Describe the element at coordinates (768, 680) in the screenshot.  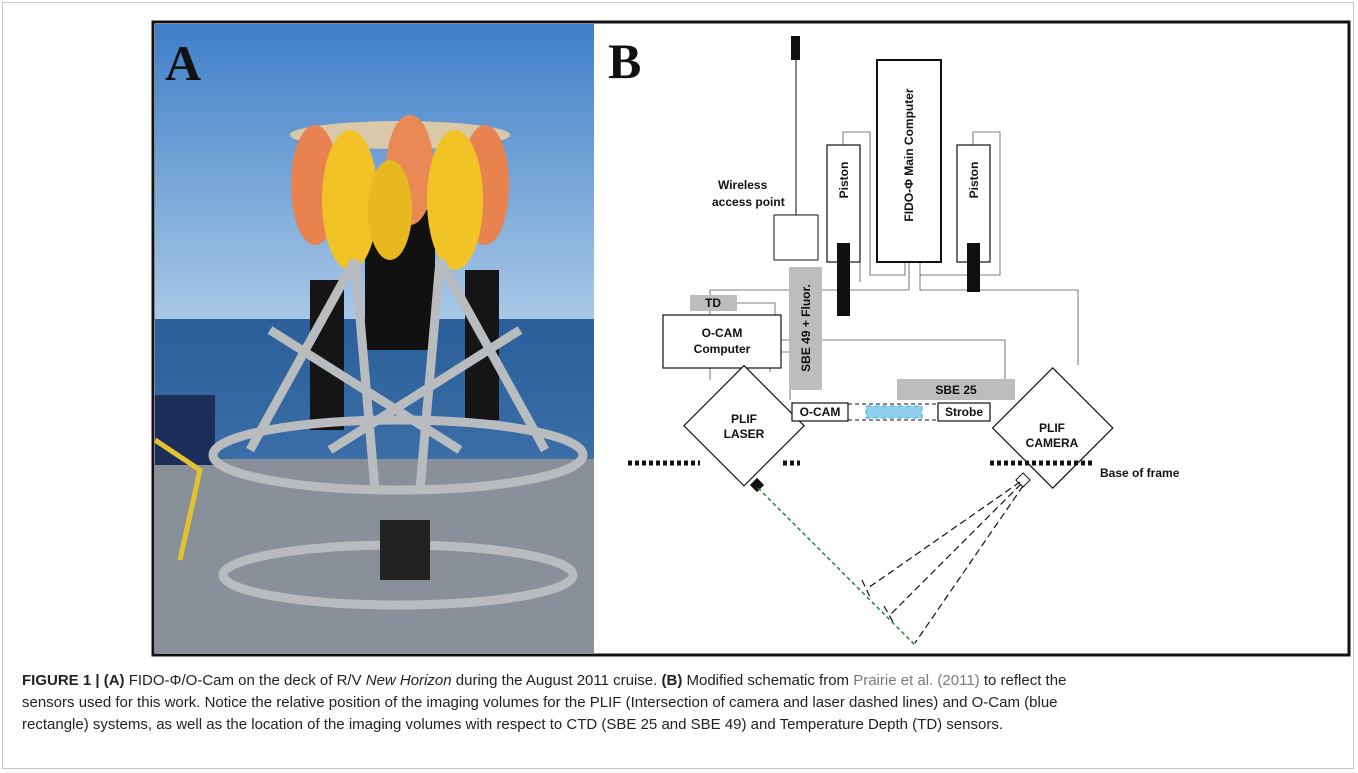
I see `caption-text: Modified schematic from` at that location.